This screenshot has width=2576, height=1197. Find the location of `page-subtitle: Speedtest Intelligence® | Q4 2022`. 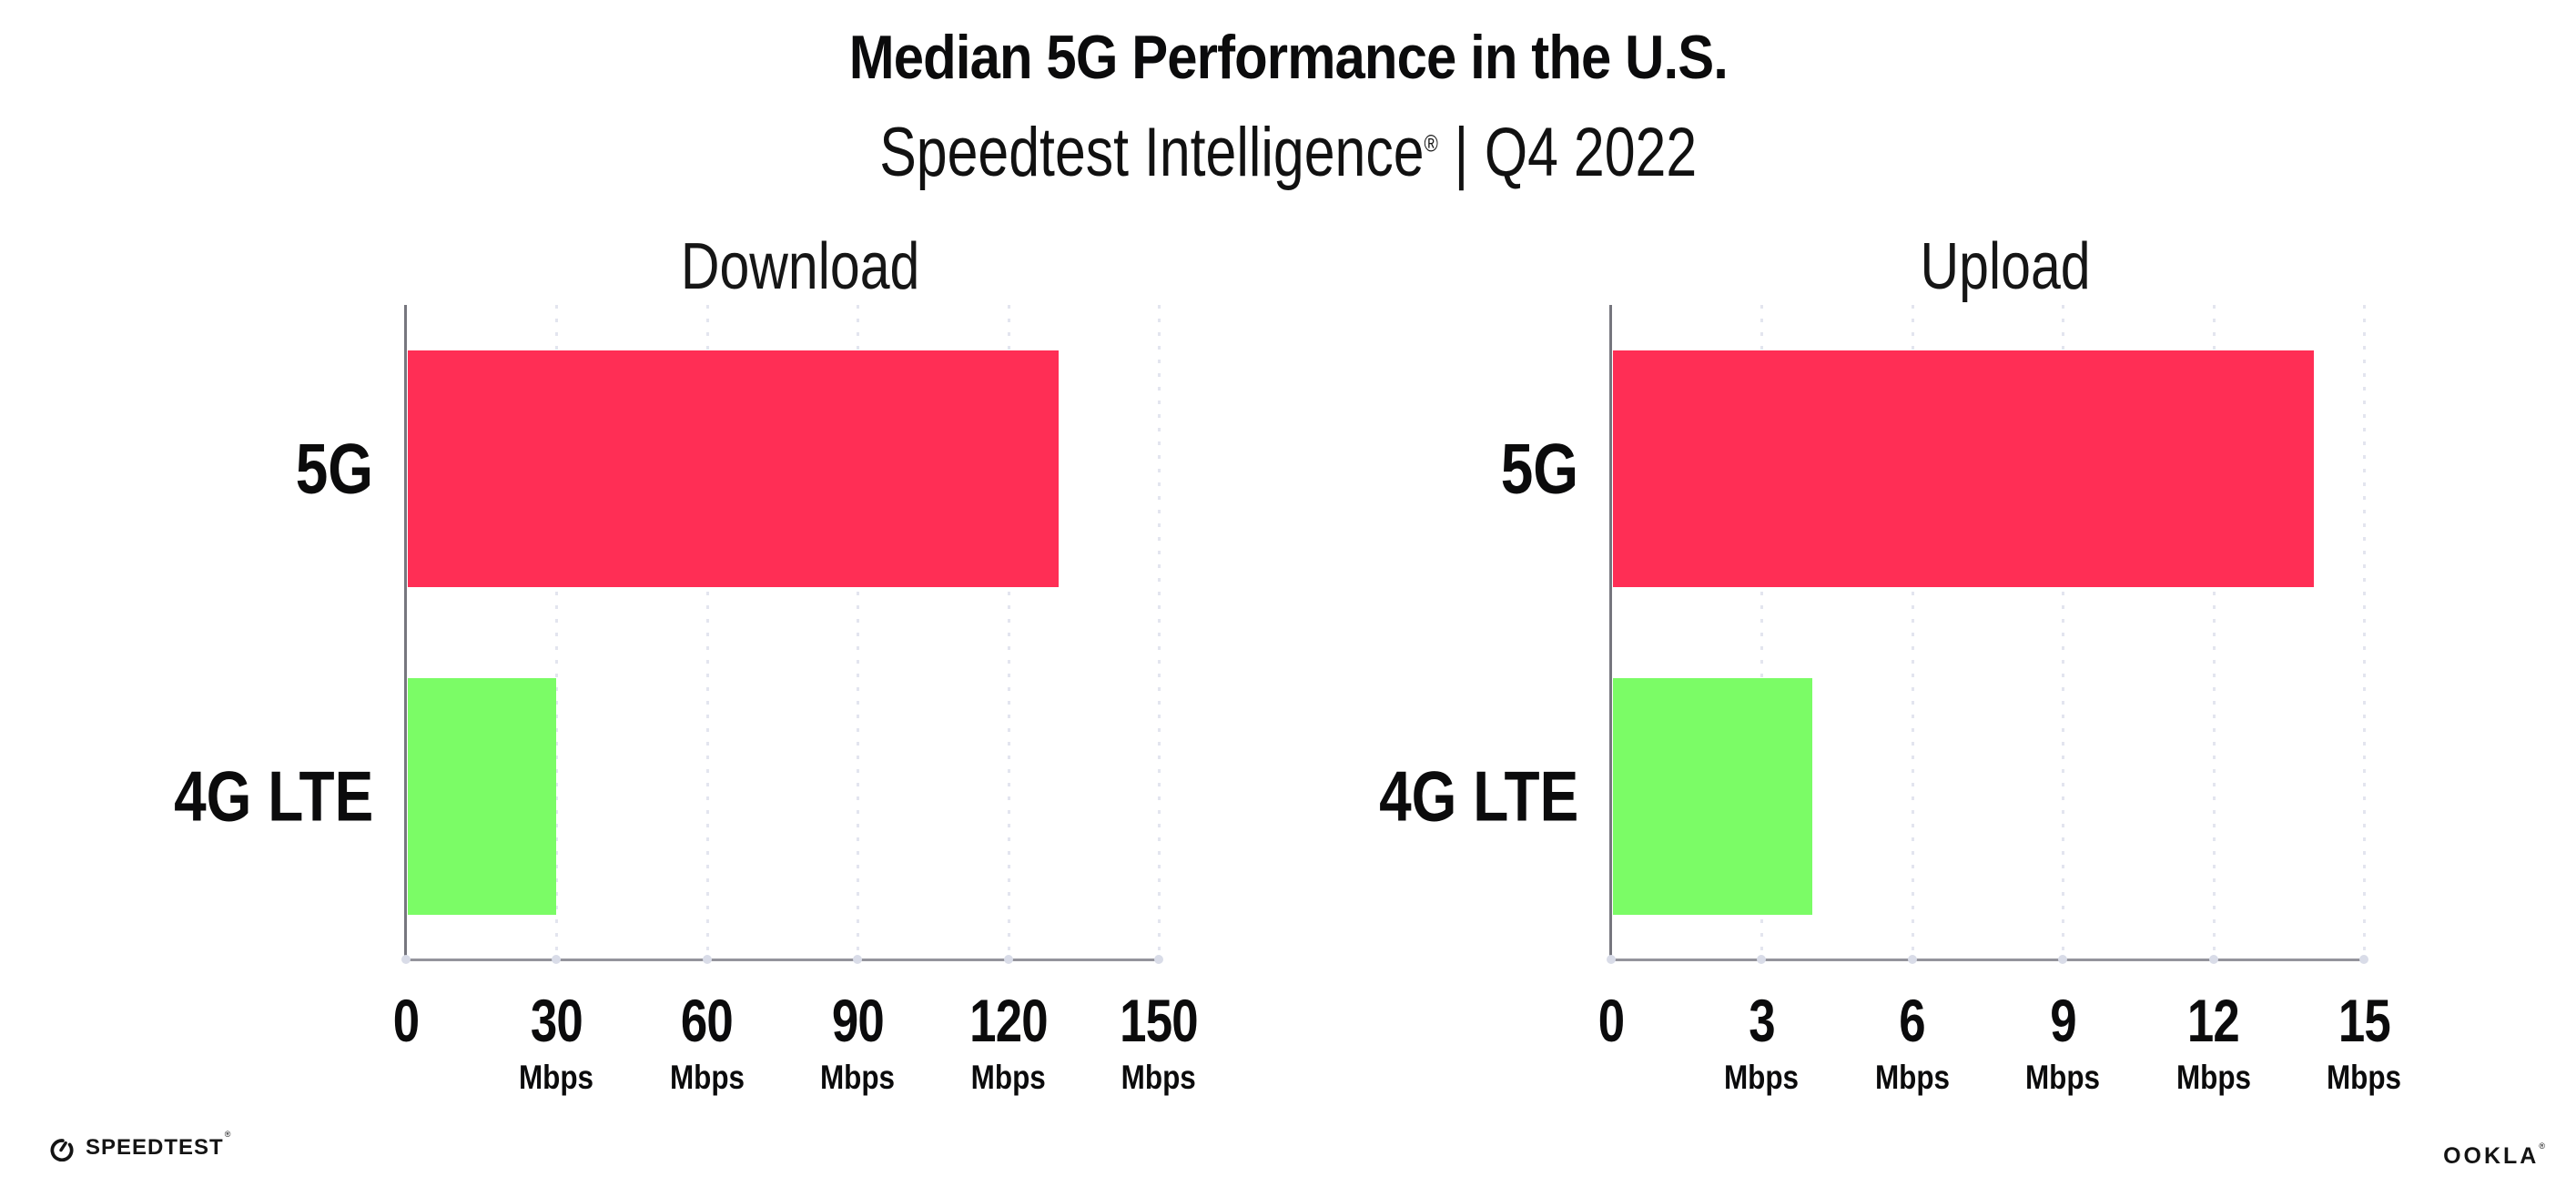

page-subtitle: Speedtest Intelligence® | Q4 2022 is located at coordinates (1288, 153).